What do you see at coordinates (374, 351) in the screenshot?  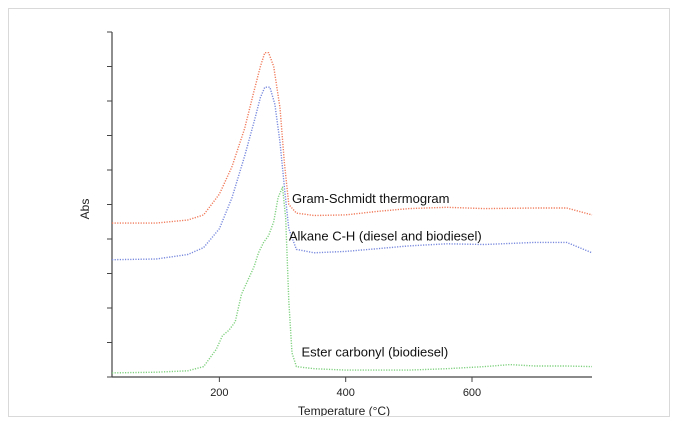 I see `series-label-2: Ester carbonyl (biodiesel)` at bounding box center [374, 351].